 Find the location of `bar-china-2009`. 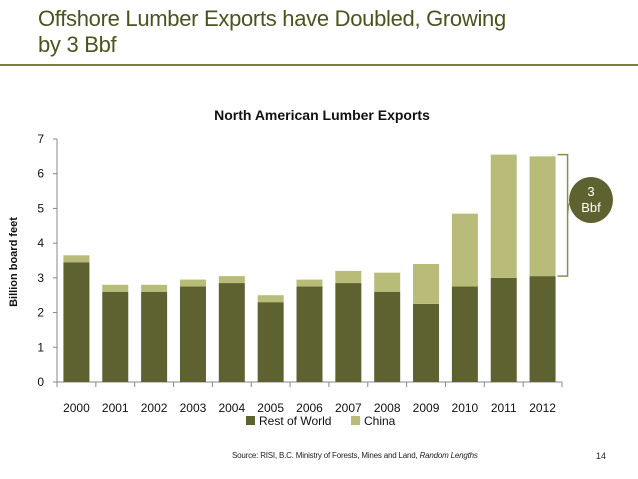

bar-china-2009 is located at coordinates (426, 283).